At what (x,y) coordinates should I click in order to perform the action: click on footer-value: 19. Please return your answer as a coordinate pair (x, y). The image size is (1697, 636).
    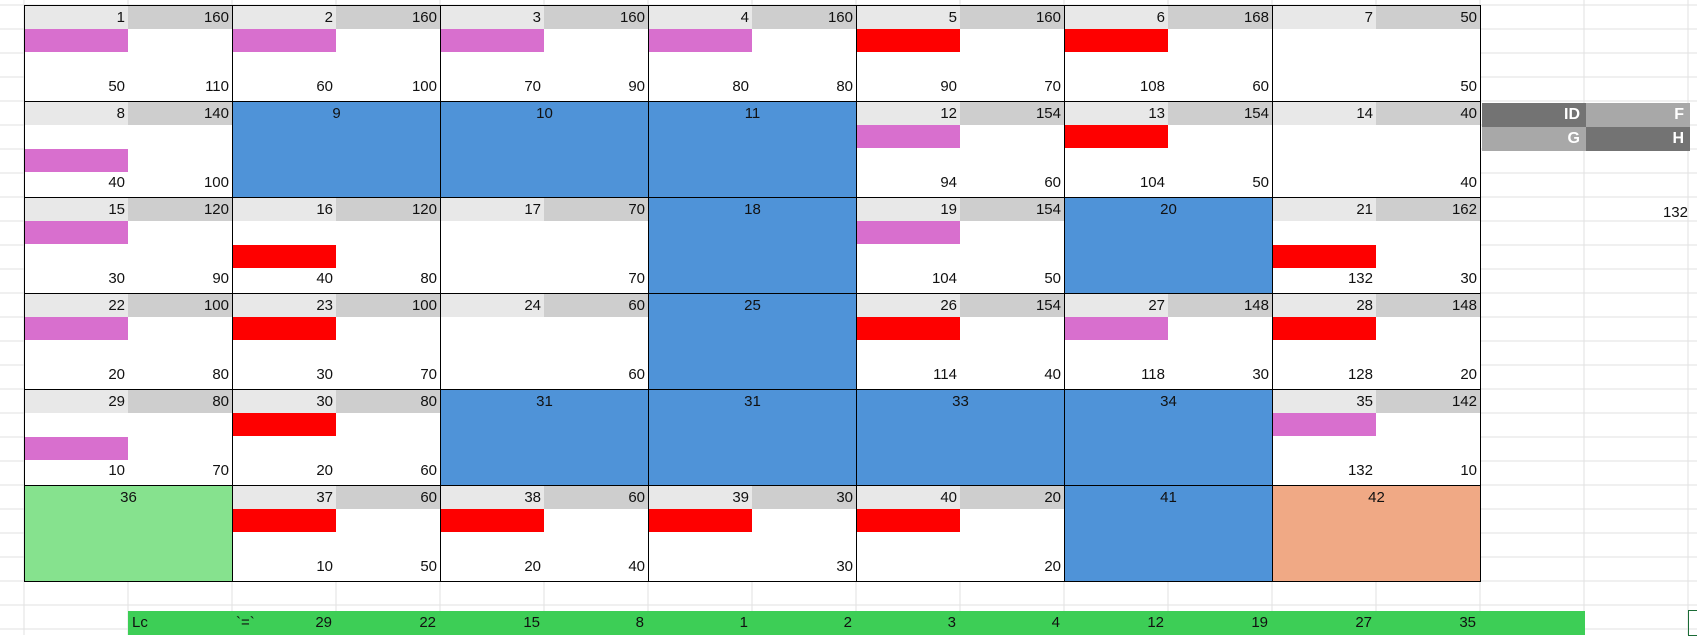
    Looking at the image, I should click on (1259, 622).